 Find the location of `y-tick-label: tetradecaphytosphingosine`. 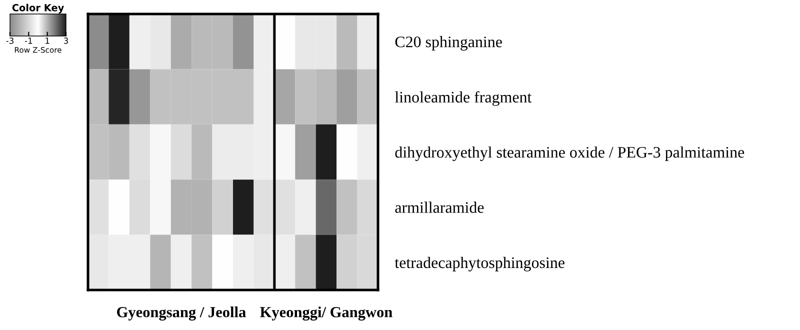

y-tick-label: tetradecaphytosphingosine is located at coordinates (479, 264).